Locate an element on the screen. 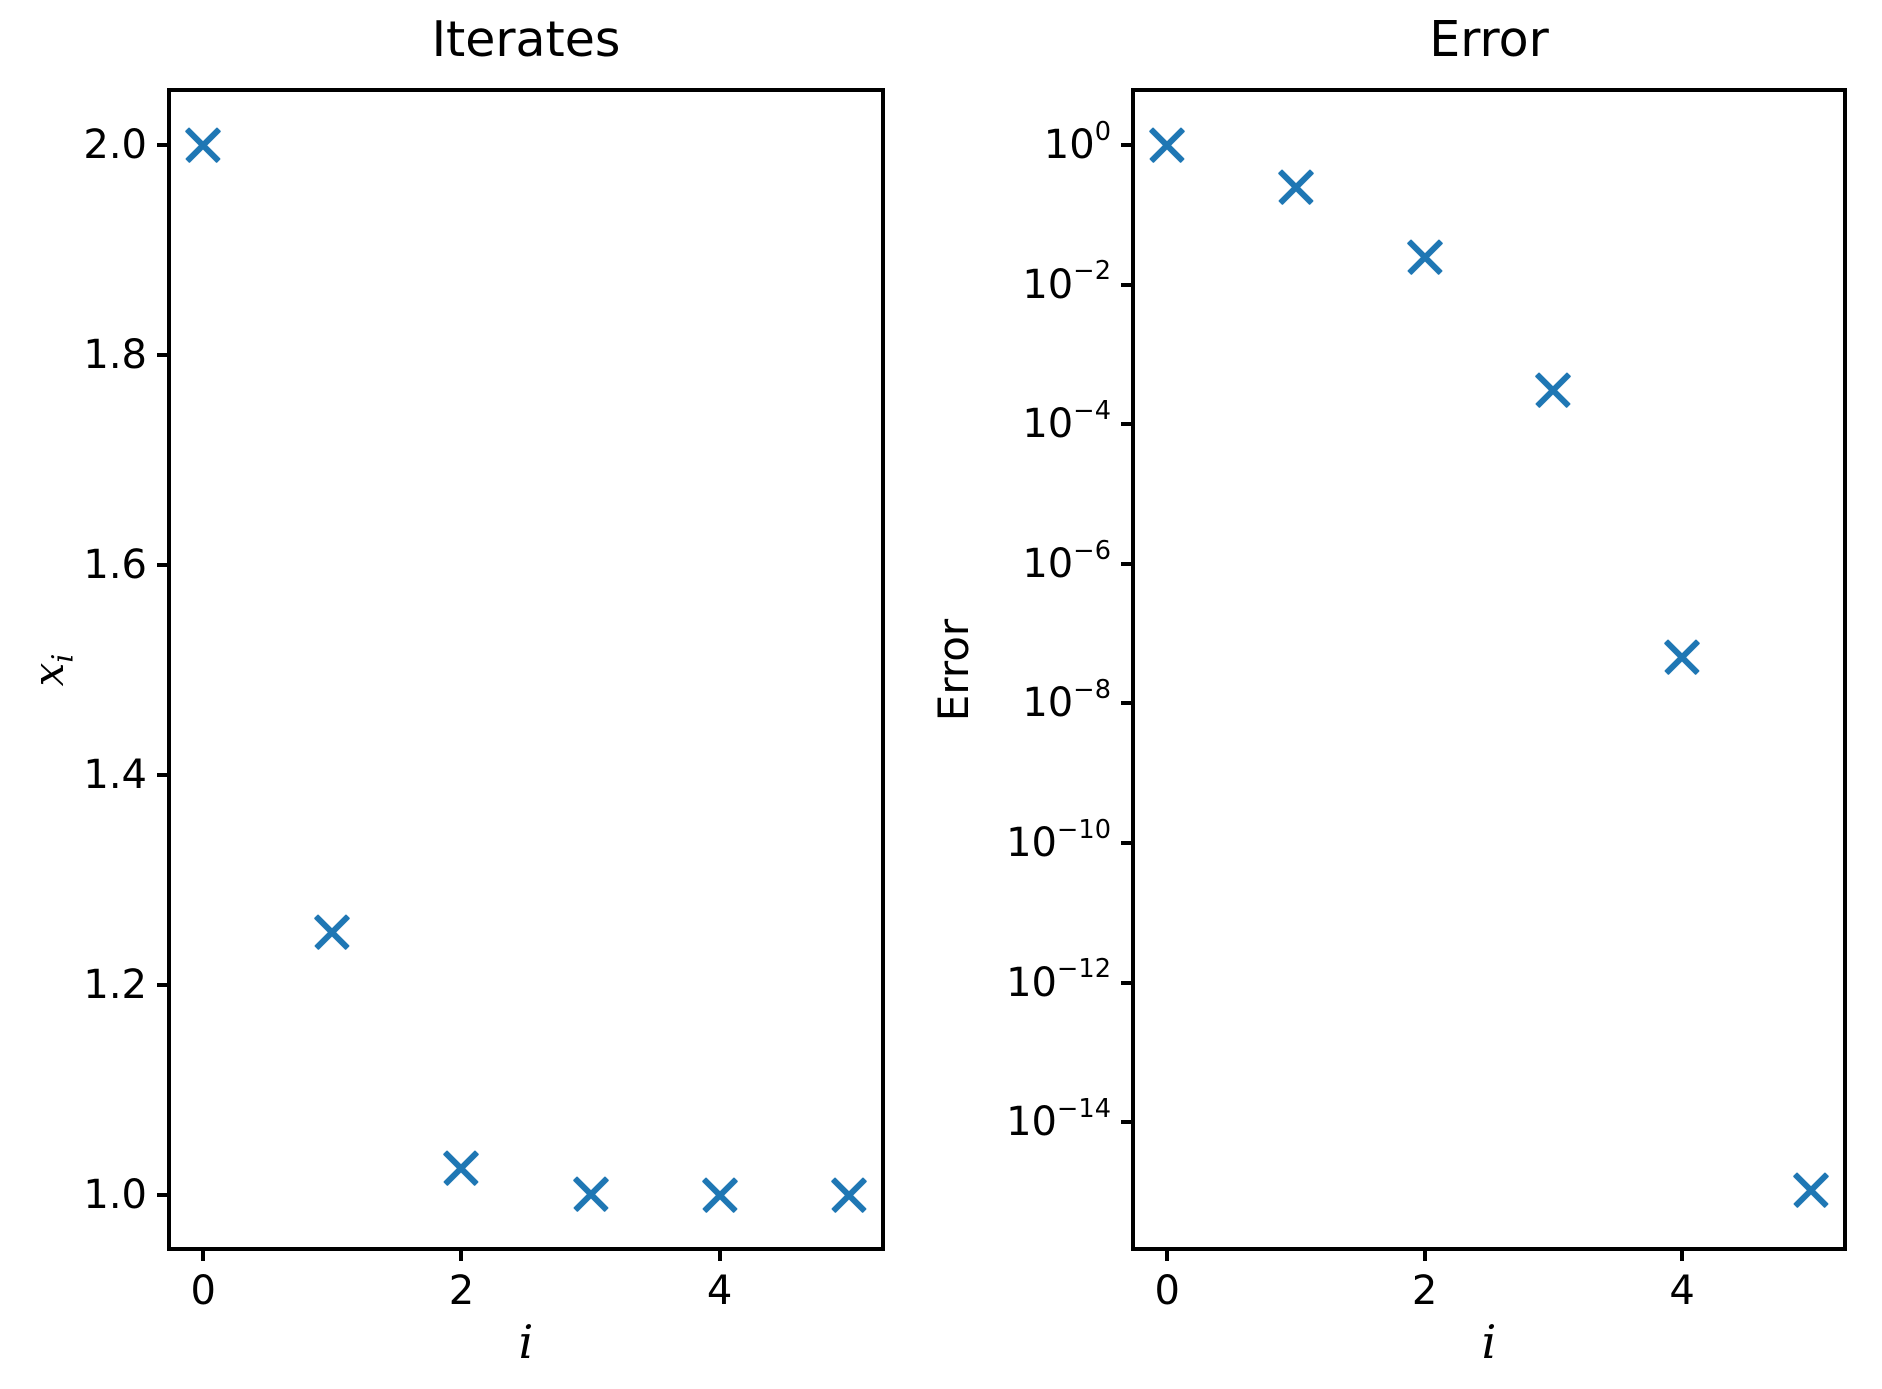 This screenshot has height=1389, width=1882. y-tick-label: 1.6 is located at coordinates (115, 564).